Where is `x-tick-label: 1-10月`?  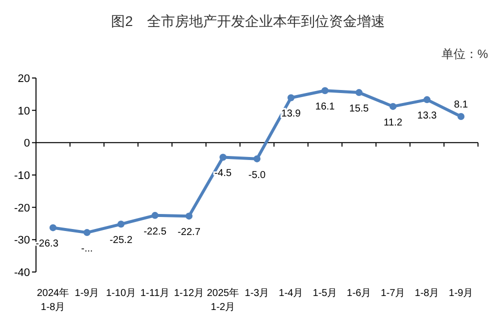
x-tick-label: 1-10月 is located at coordinates (121, 293).